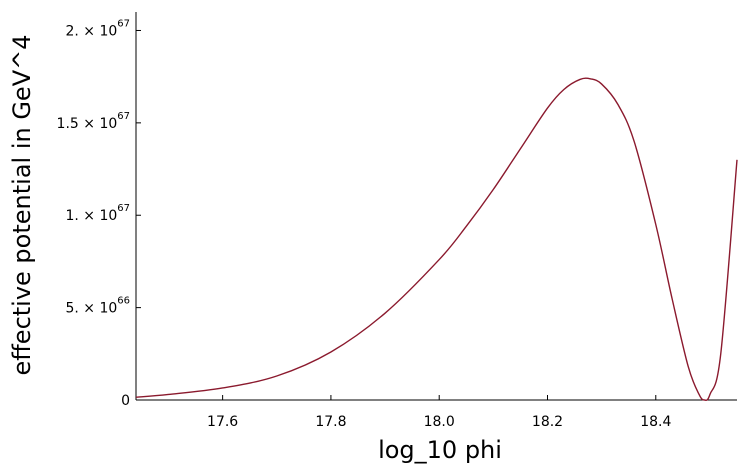 Image resolution: width=738 pixels, height=468 pixels. I want to click on x-axis-title: log_10 phi, so click(440, 450).